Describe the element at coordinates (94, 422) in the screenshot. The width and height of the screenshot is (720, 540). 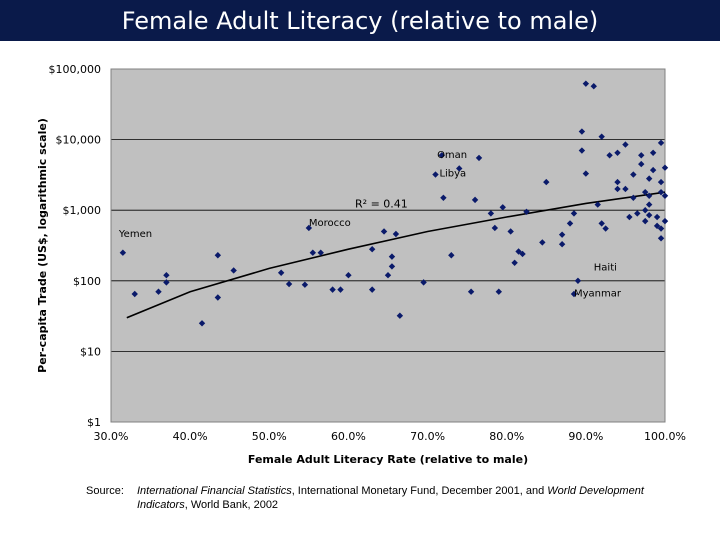
I see `y-tick-label: $1` at that location.